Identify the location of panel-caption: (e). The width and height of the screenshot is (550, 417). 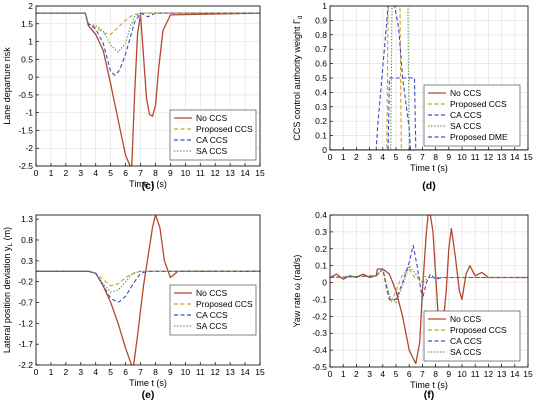
(148, 395).